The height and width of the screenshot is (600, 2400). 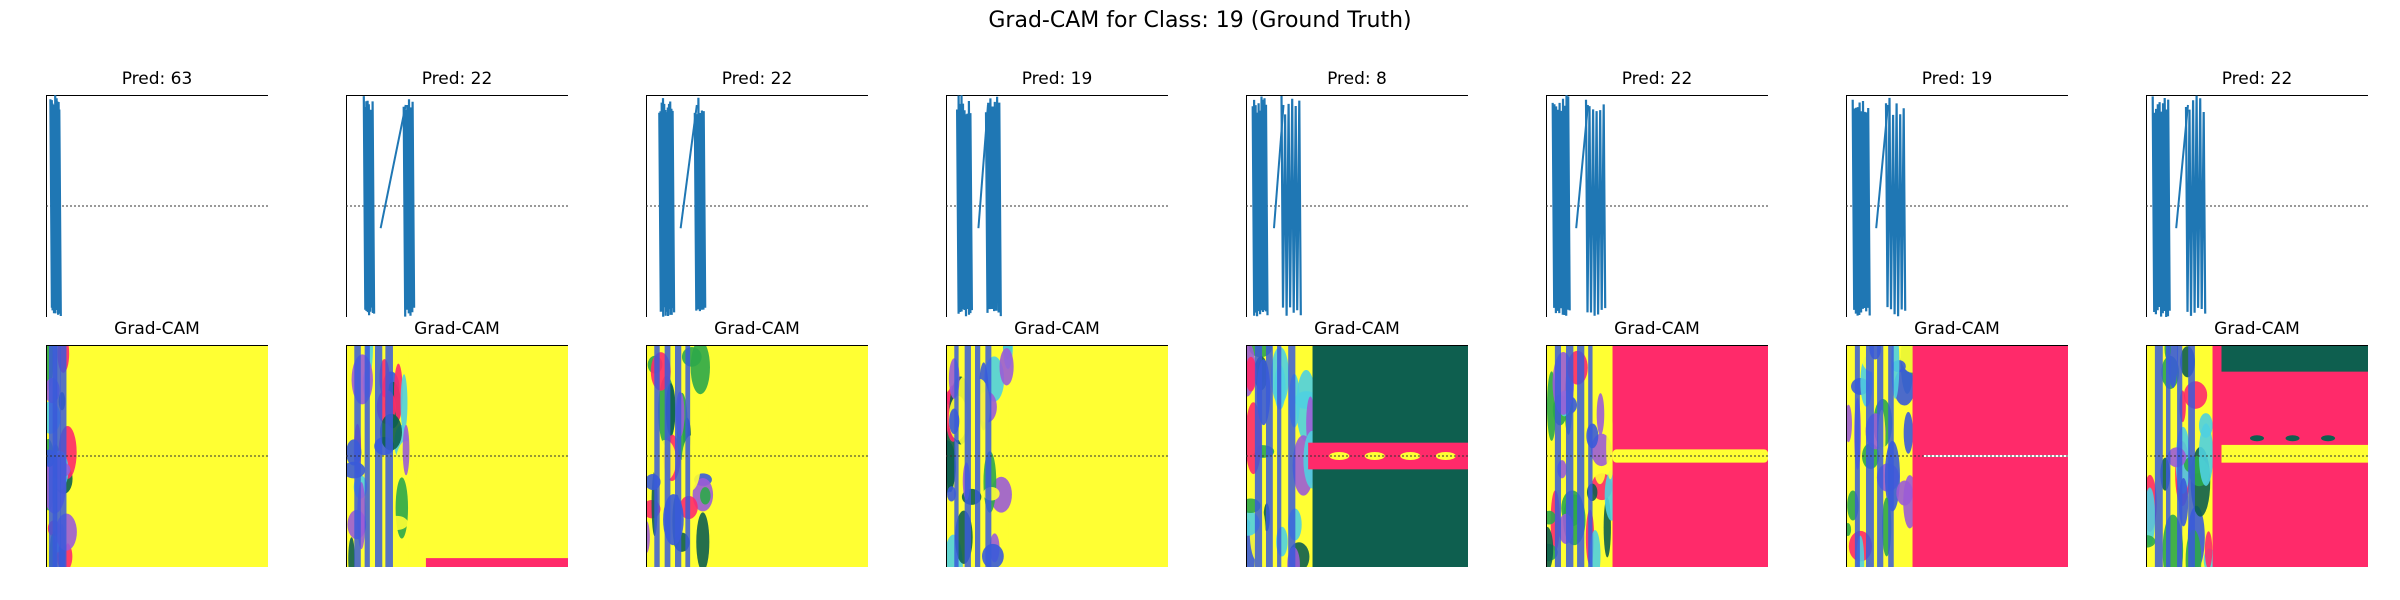 What do you see at coordinates (2294, 453) in the screenshot?
I see `gradcam-panel-8-mid-band` at bounding box center [2294, 453].